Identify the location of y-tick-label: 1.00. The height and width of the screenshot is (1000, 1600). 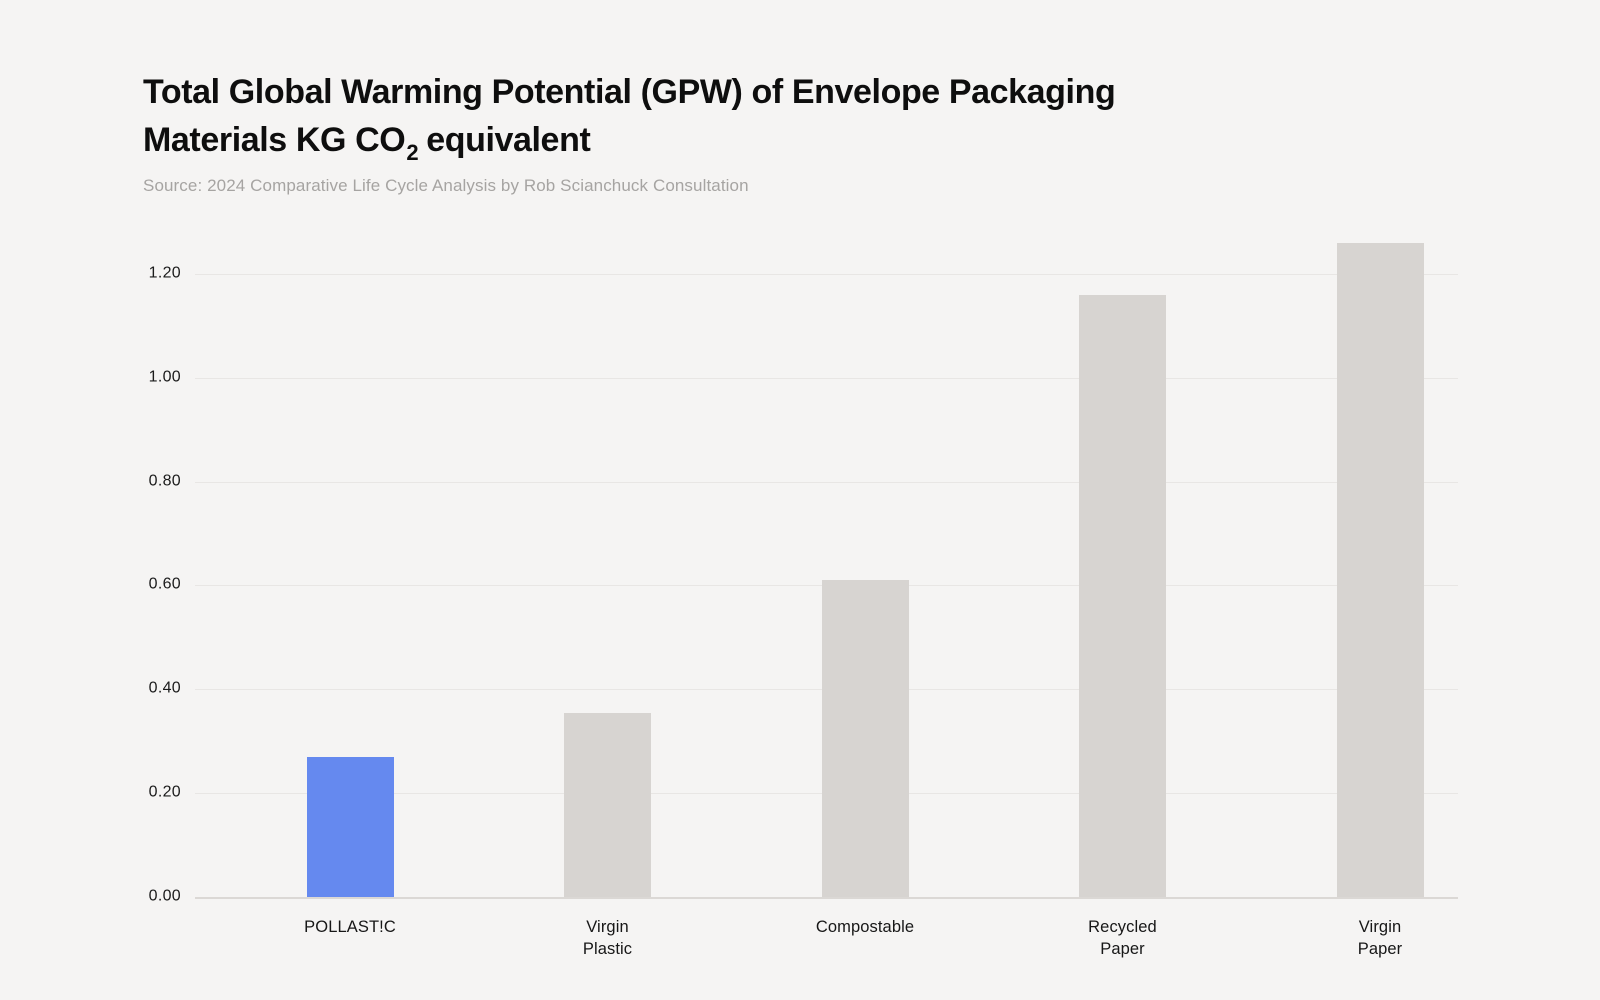
(164, 377).